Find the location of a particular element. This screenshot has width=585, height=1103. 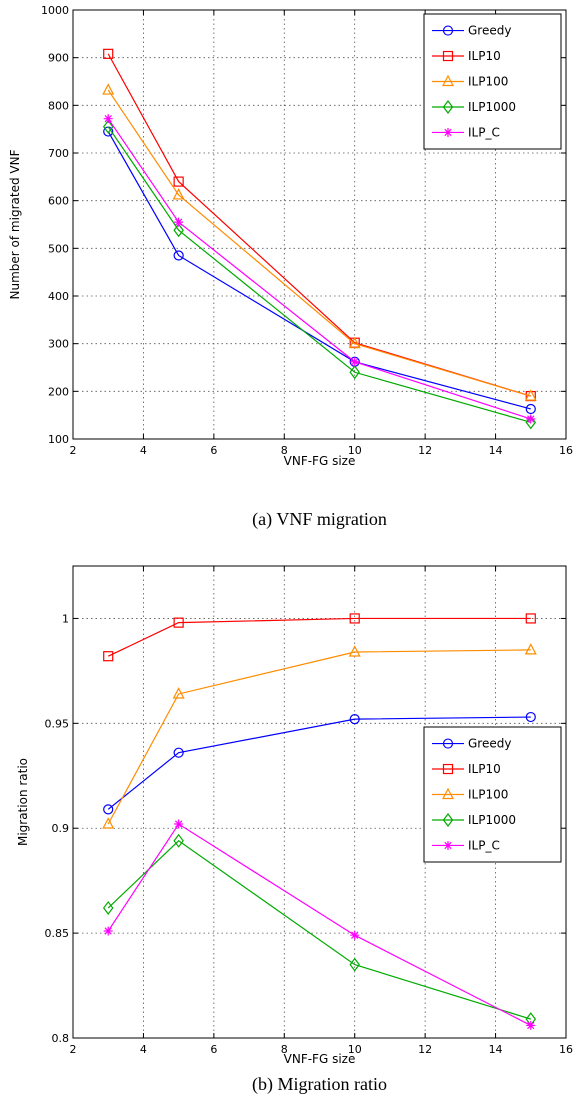

series-line-ilp100 is located at coordinates (319, 737).